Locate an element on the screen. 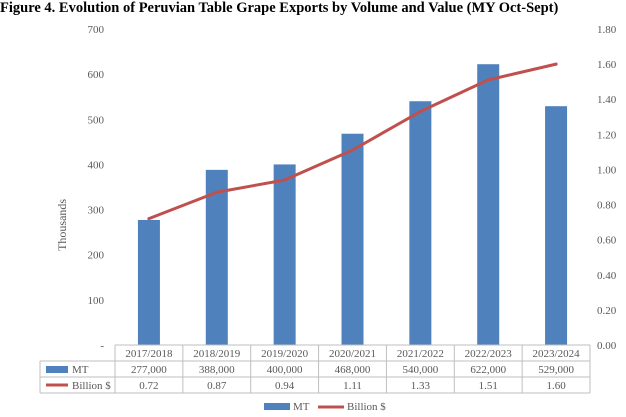 The height and width of the screenshot is (417, 626). legend-key-mt is located at coordinates (277, 406).